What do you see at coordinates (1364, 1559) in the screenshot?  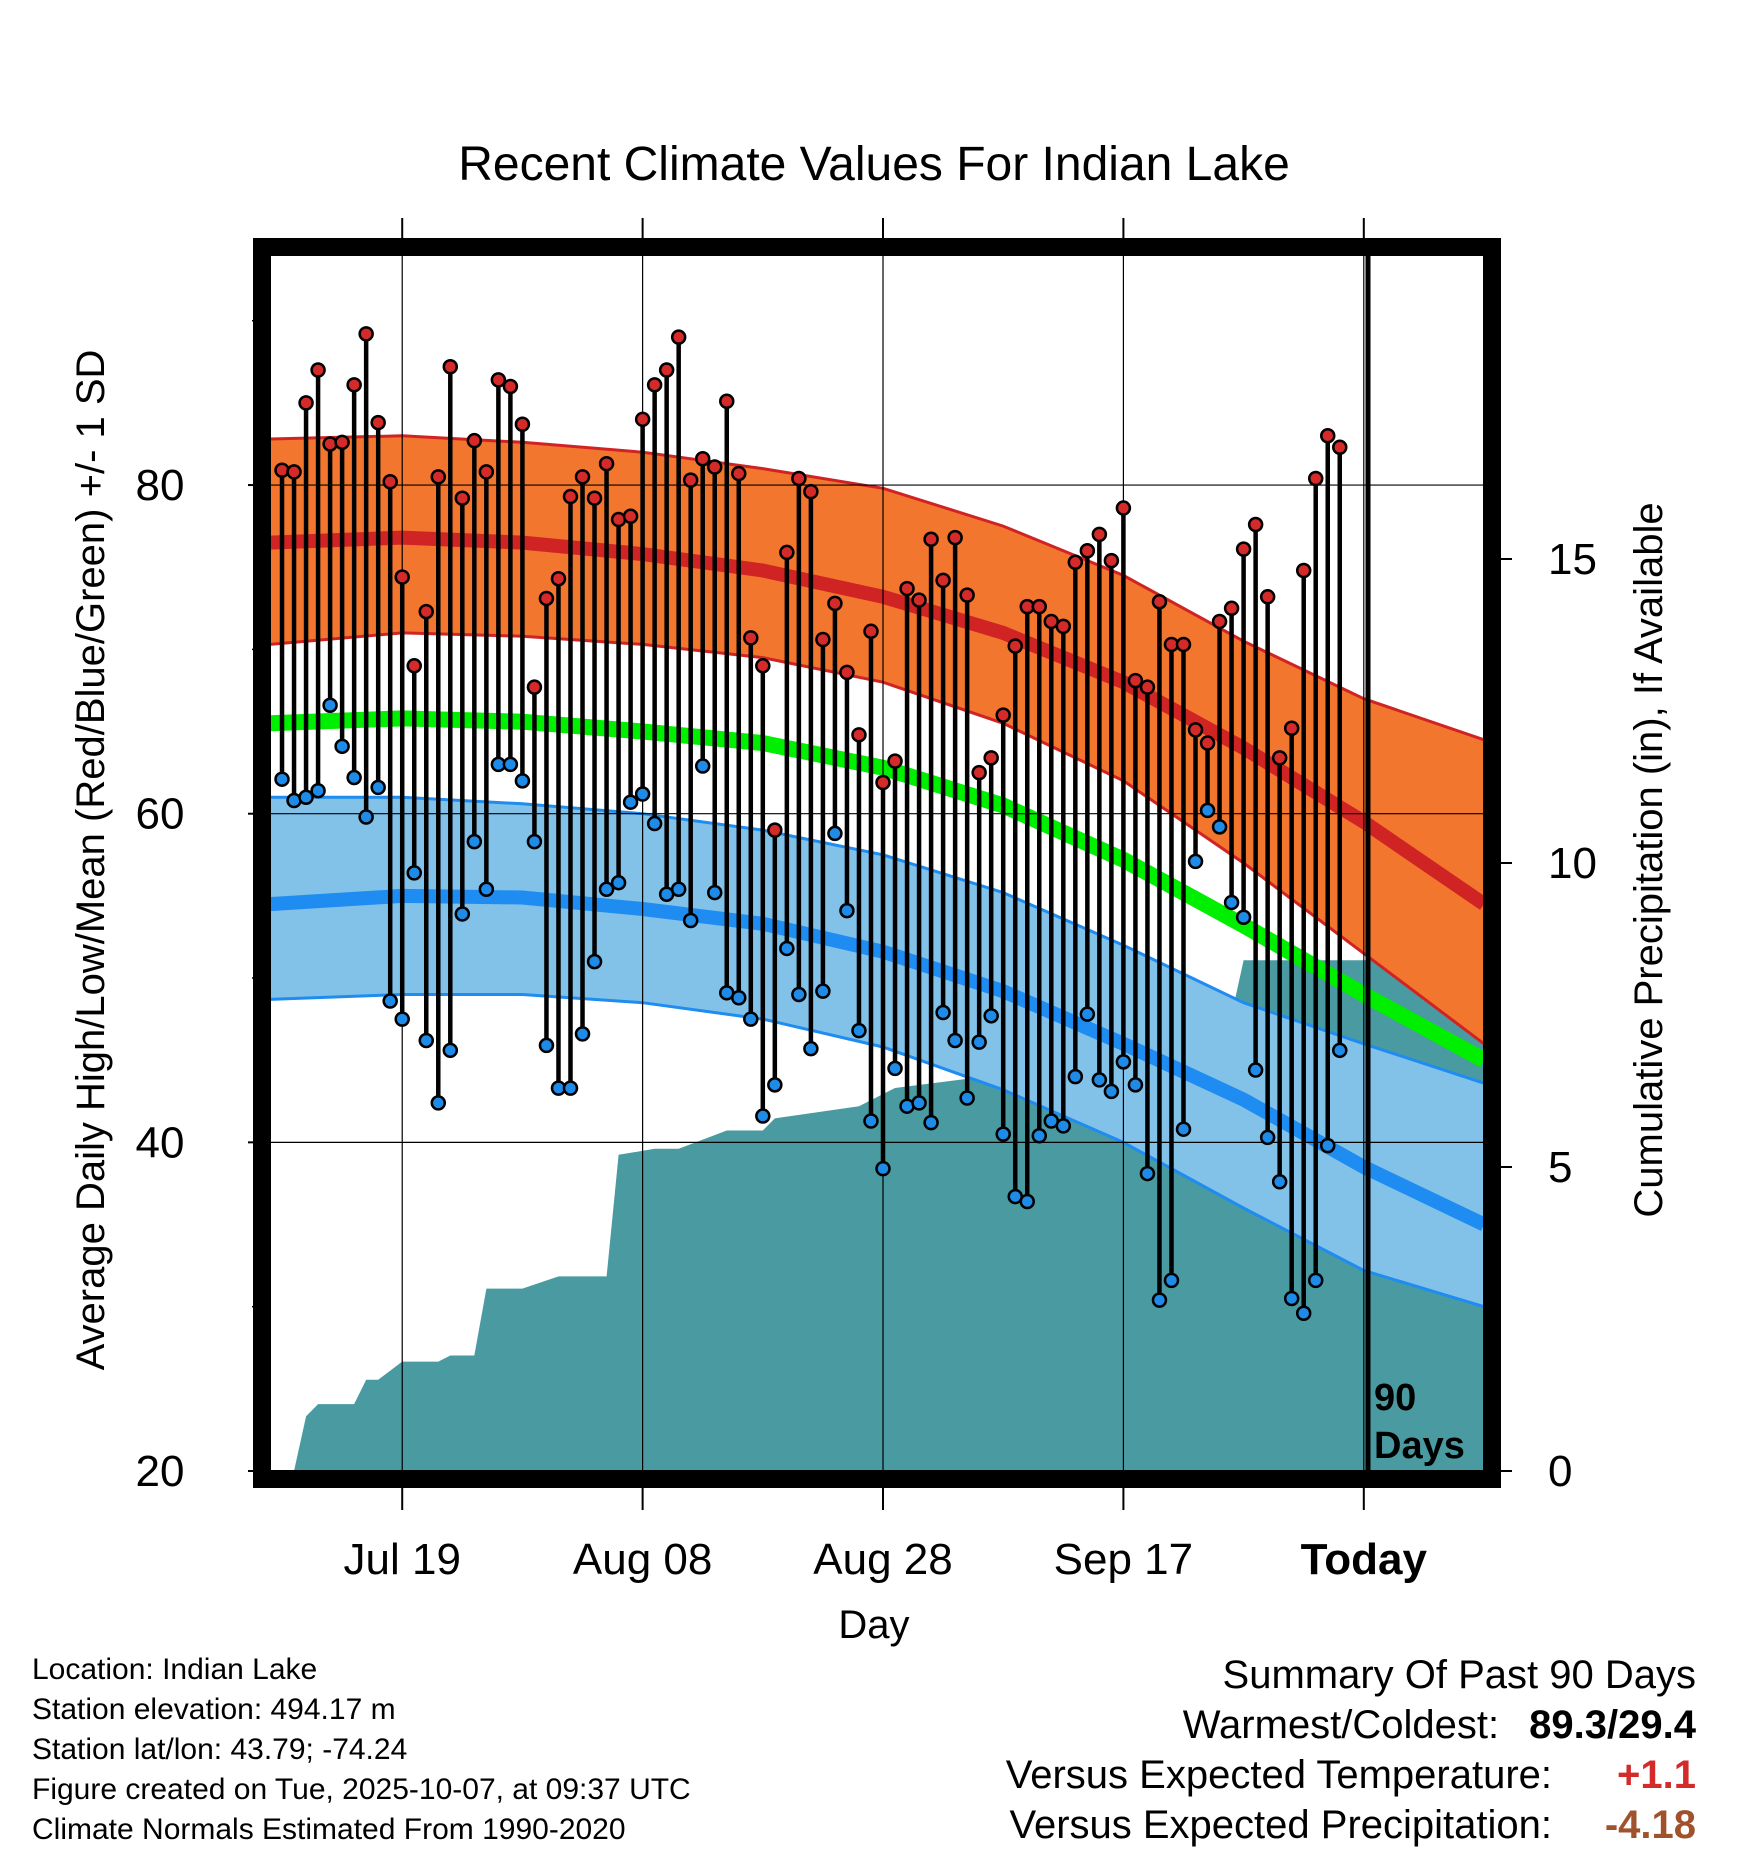 I see `x-tick-label: Today` at bounding box center [1364, 1559].